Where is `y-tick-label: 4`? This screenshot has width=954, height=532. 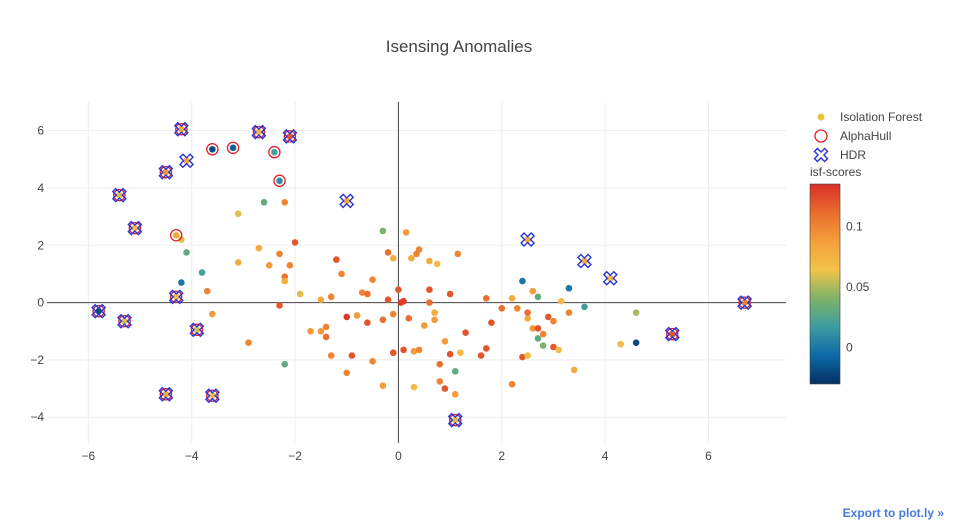
y-tick-label: 4 is located at coordinates (40, 188).